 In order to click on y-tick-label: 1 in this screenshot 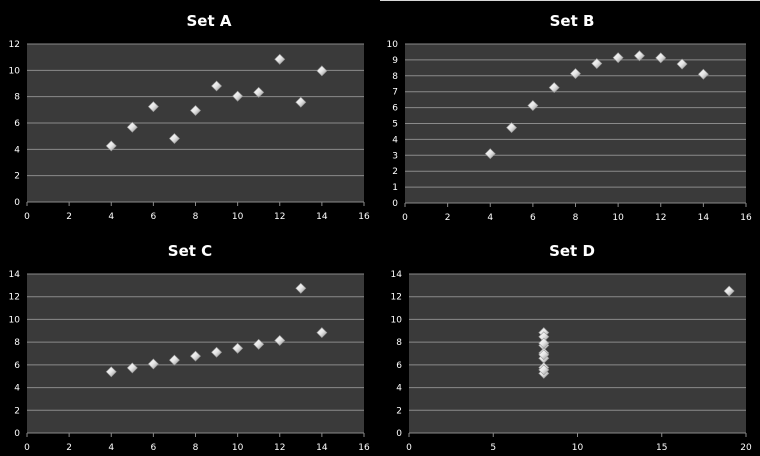, I will do `click(395, 188)`.